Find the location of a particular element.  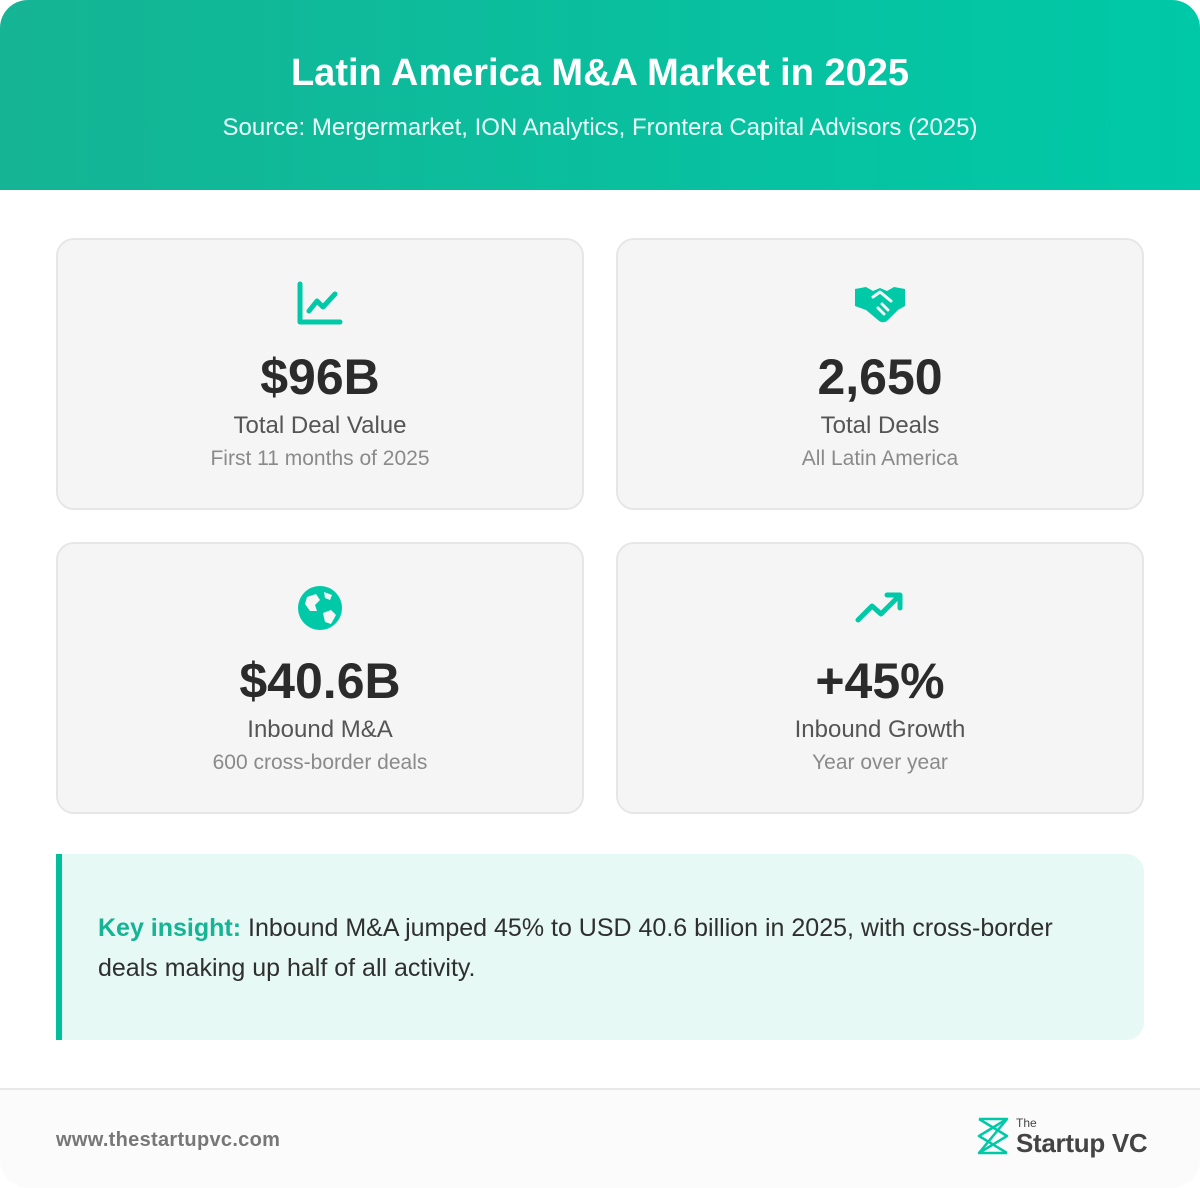

logo-mark-icon is located at coordinates (993, 1136).